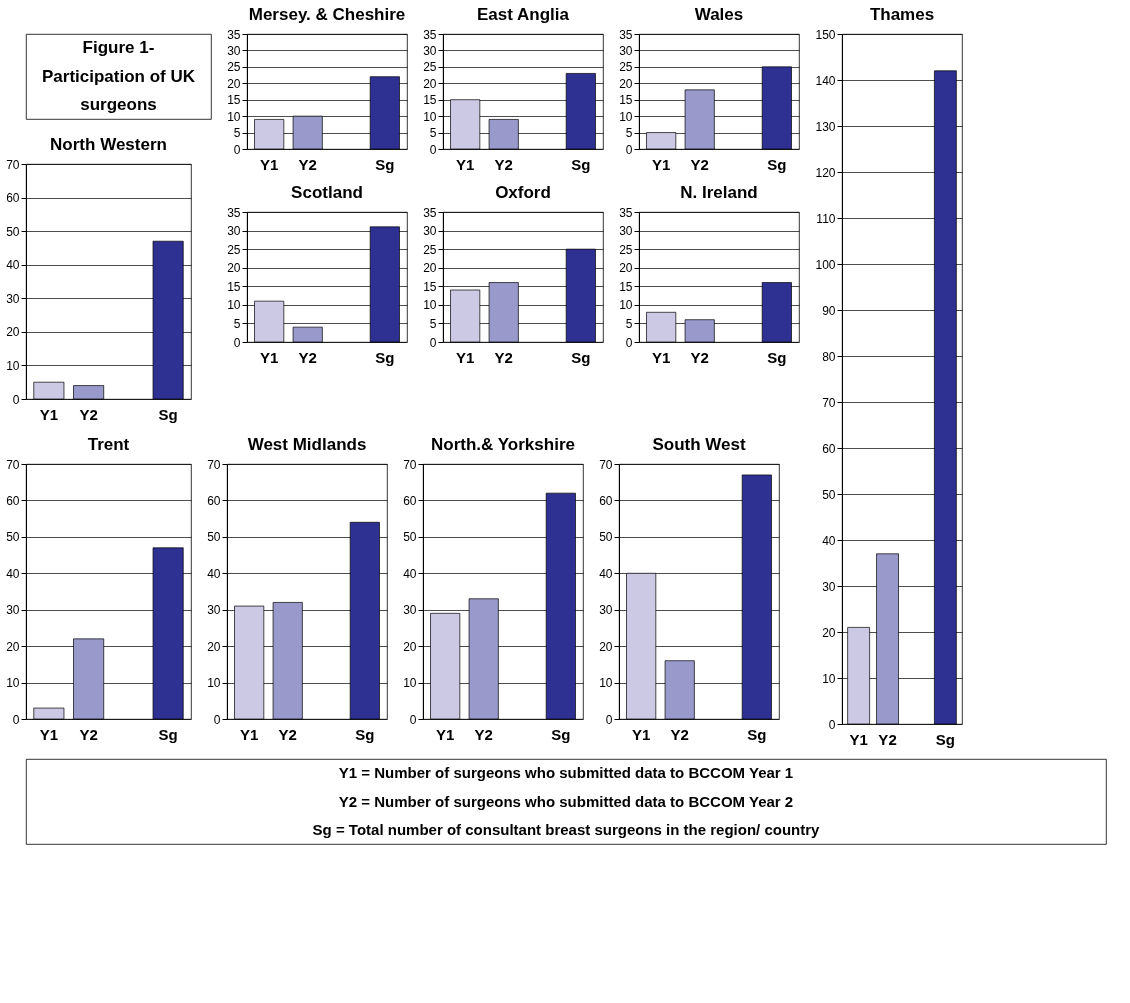  Describe the element at coordinates (523, 14) in the screenshot. I see `chart-title: East Anglia` at that location.